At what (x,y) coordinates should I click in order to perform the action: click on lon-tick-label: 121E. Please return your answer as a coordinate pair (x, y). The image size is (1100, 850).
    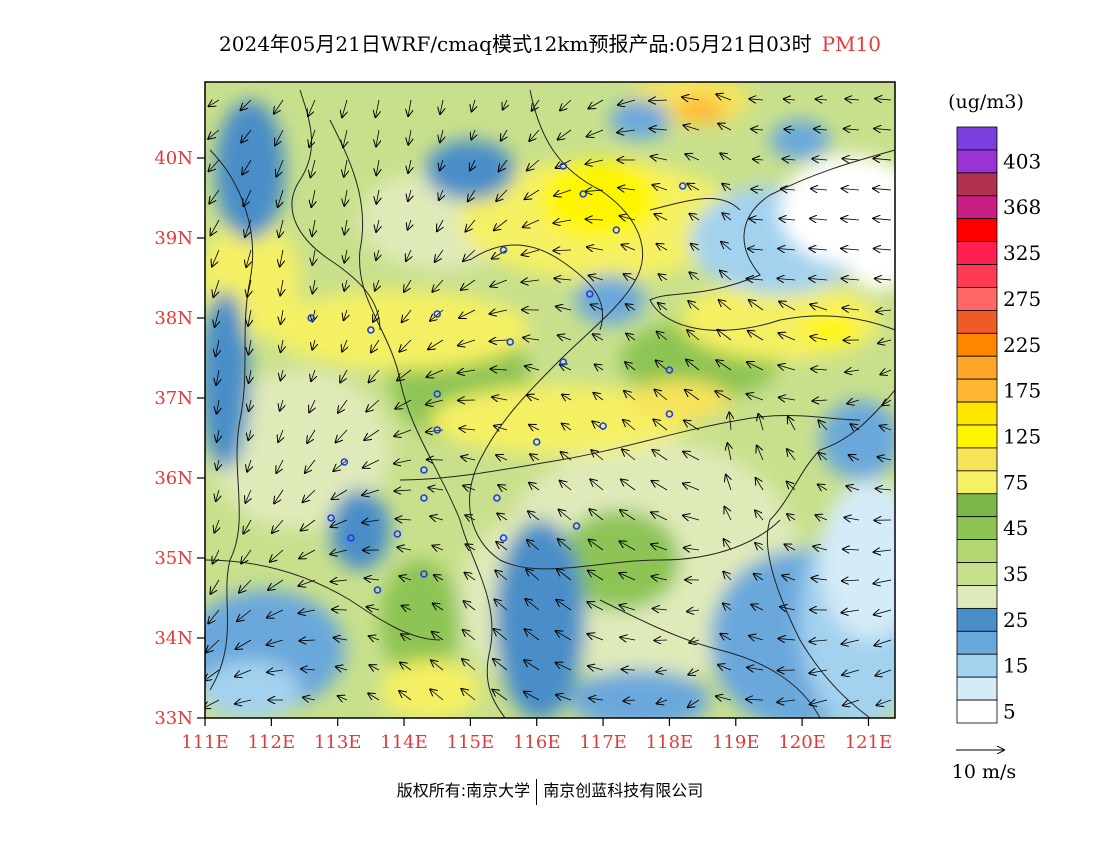
    Looking at the image, I should click on (869, 742).